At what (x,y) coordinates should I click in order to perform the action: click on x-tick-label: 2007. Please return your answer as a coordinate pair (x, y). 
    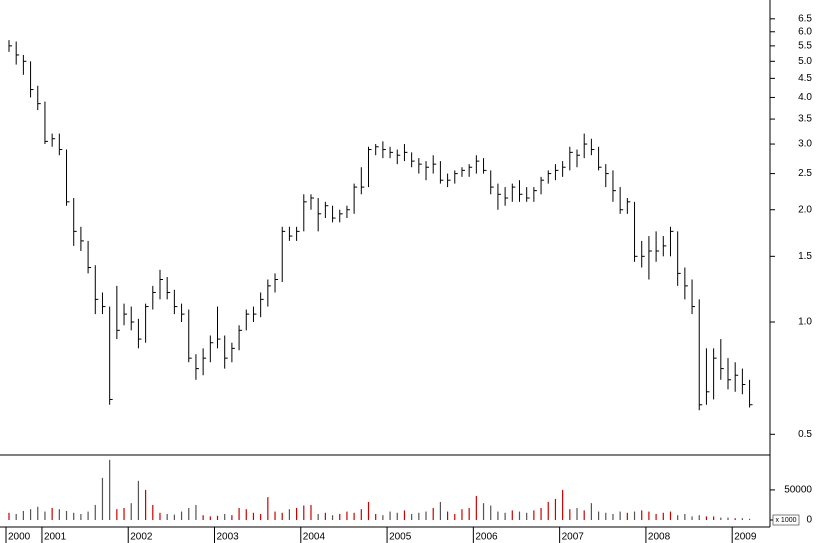
    Looking at the image, I should click on (573, 537).